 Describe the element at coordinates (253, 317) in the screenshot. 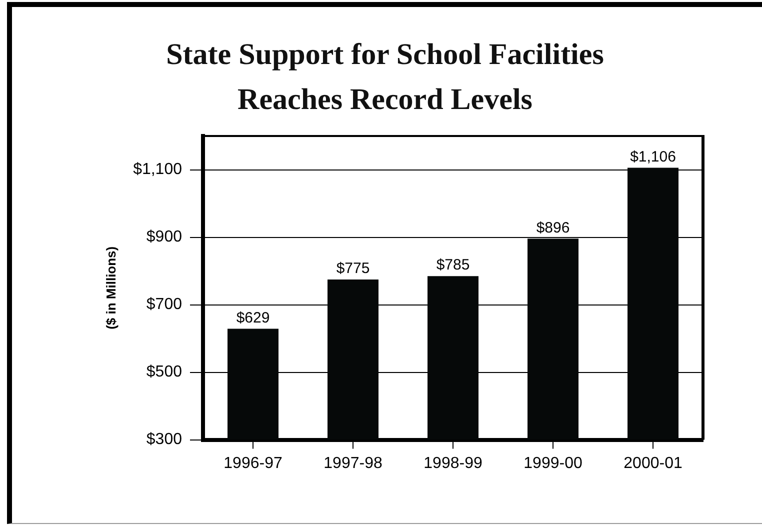

I see `data-label: $629` at that location.